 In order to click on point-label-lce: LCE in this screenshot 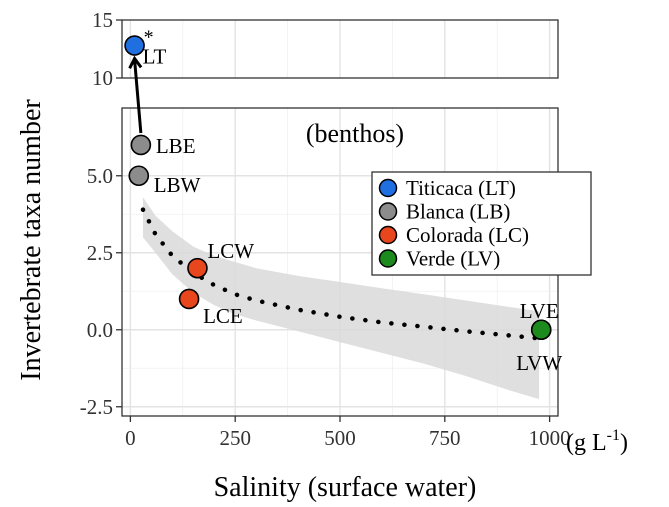, I will do `click(223, 316)`.